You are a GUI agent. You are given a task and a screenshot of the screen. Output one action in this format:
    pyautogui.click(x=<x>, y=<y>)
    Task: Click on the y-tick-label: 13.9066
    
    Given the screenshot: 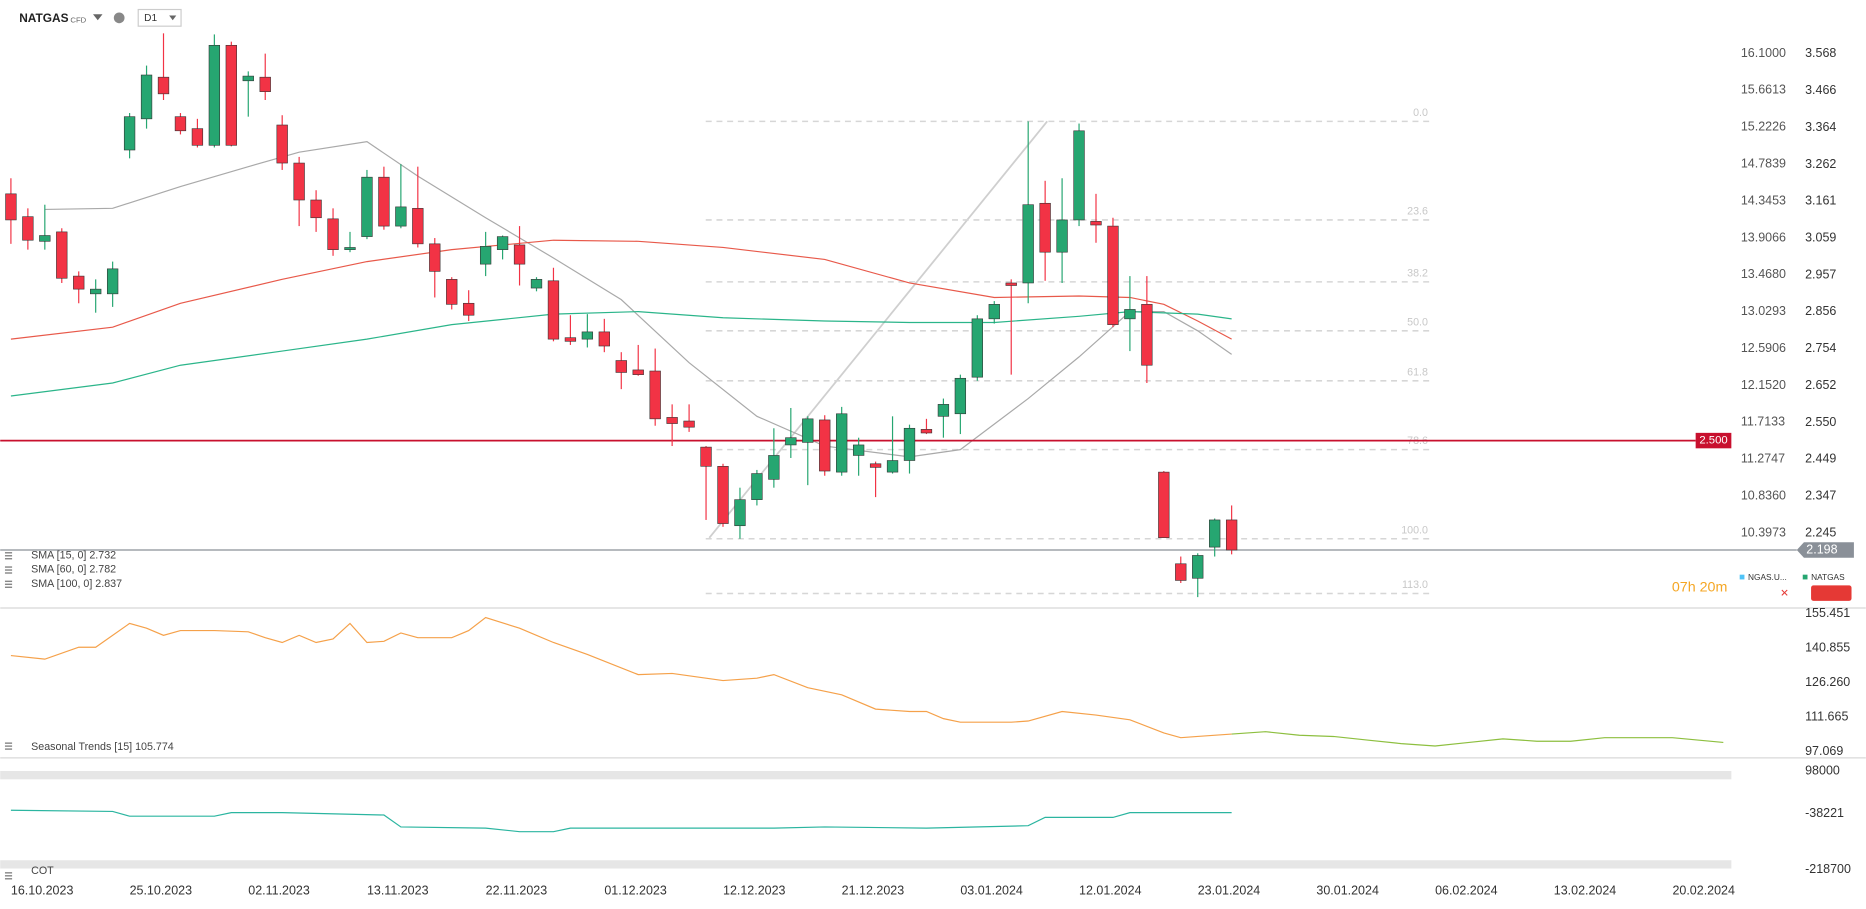 What is the action you would take?
    pyautogui.click(x=1763, y=237)
    